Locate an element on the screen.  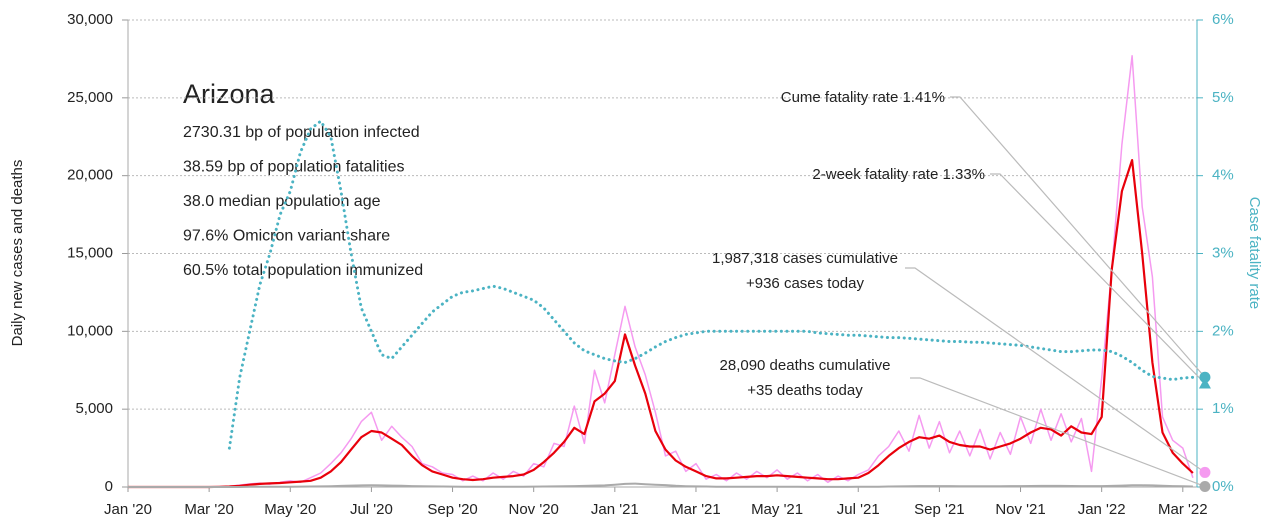
x-tick-label: May '21 is located at coordinates (777, 509).